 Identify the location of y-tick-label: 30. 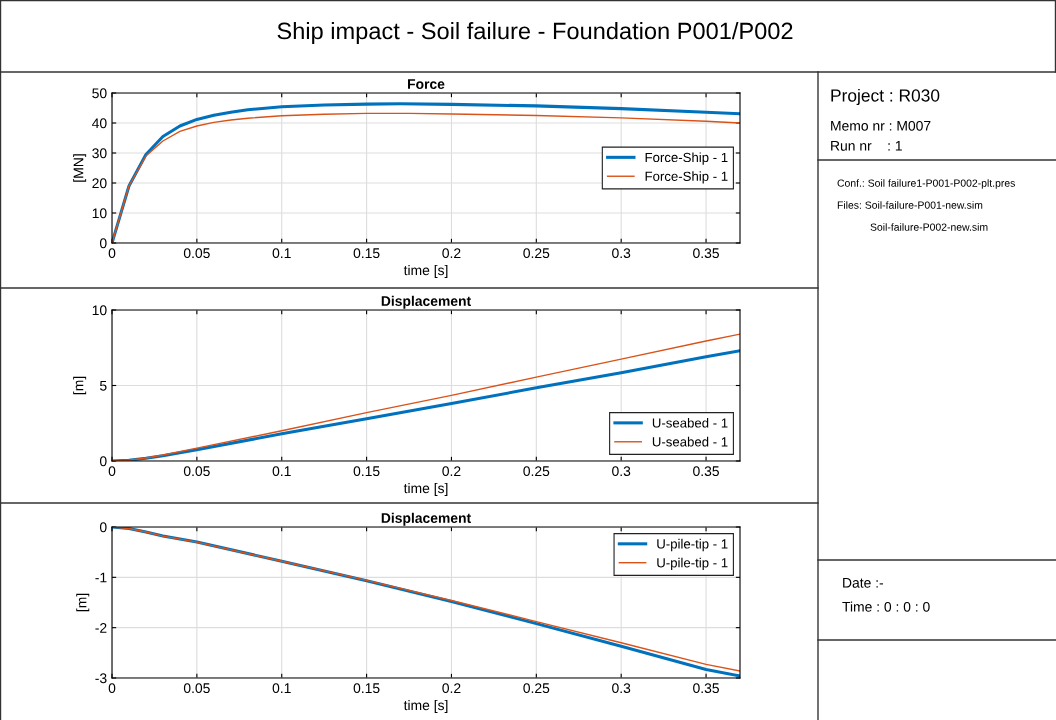
(99, 153).